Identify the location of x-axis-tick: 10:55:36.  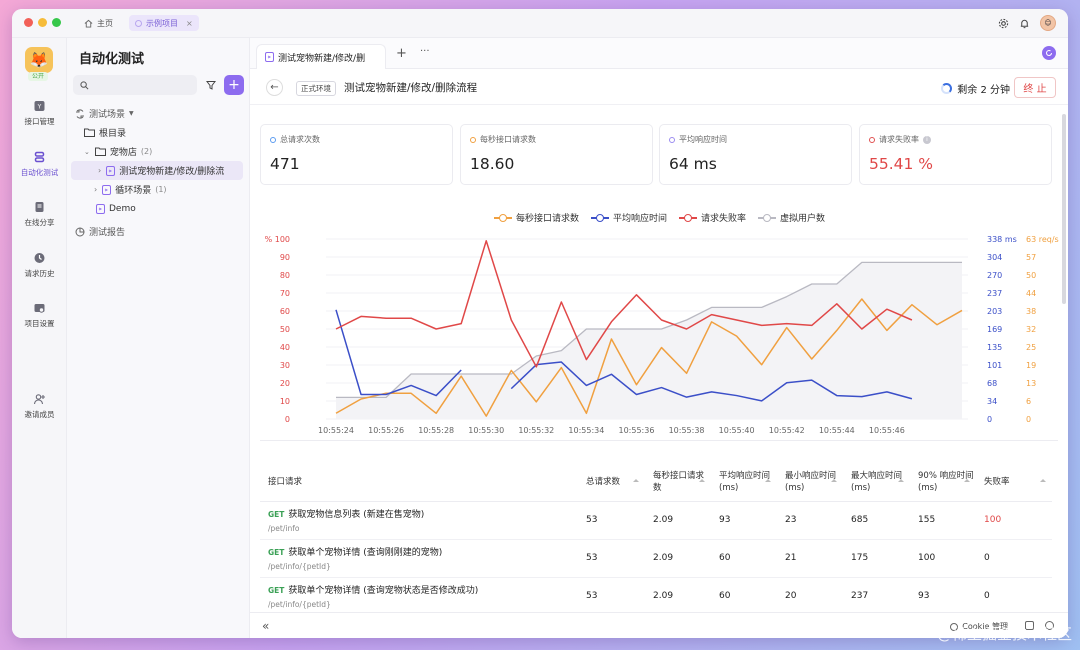
(637, 430).